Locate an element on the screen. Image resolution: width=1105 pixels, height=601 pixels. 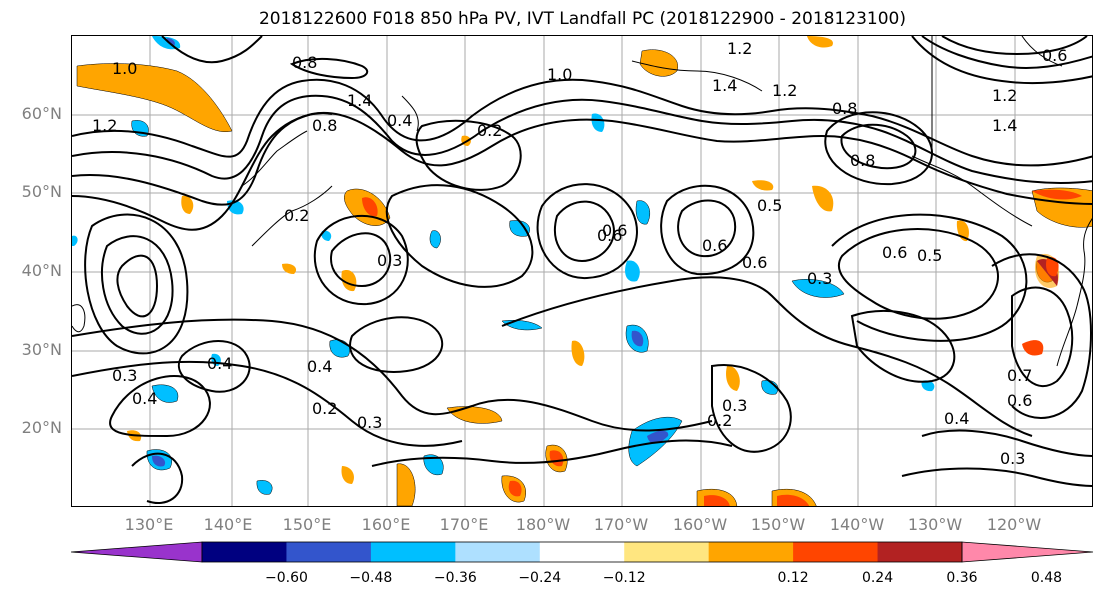
lat-label-40n: 40°N is located at coordinates (41, 270).